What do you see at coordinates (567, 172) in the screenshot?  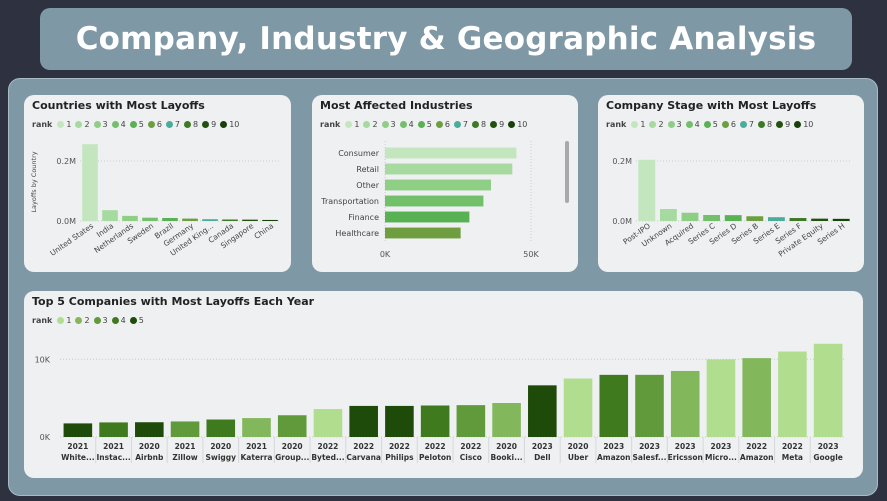 I see `scrollbar-thumb` at bounding box center [567, 172].